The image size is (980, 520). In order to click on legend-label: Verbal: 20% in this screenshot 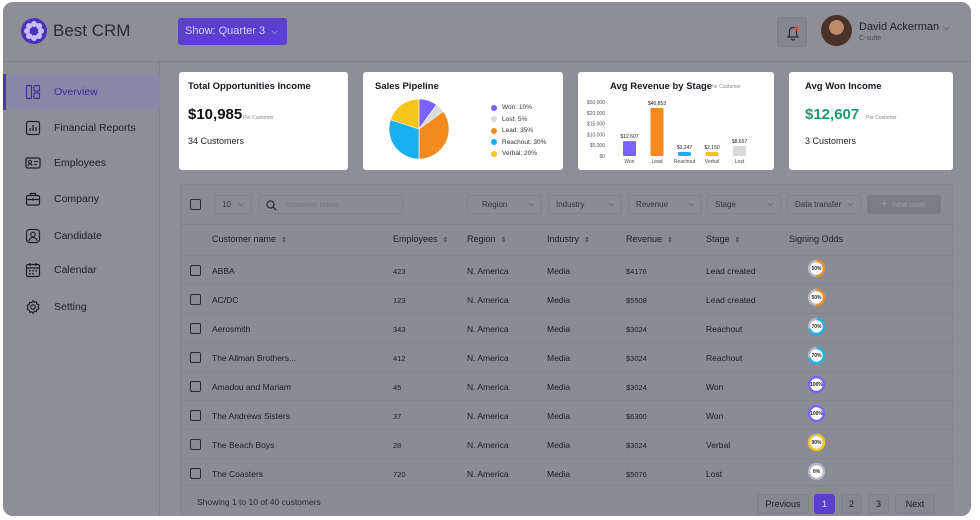, I will do `click(520, 154)`.